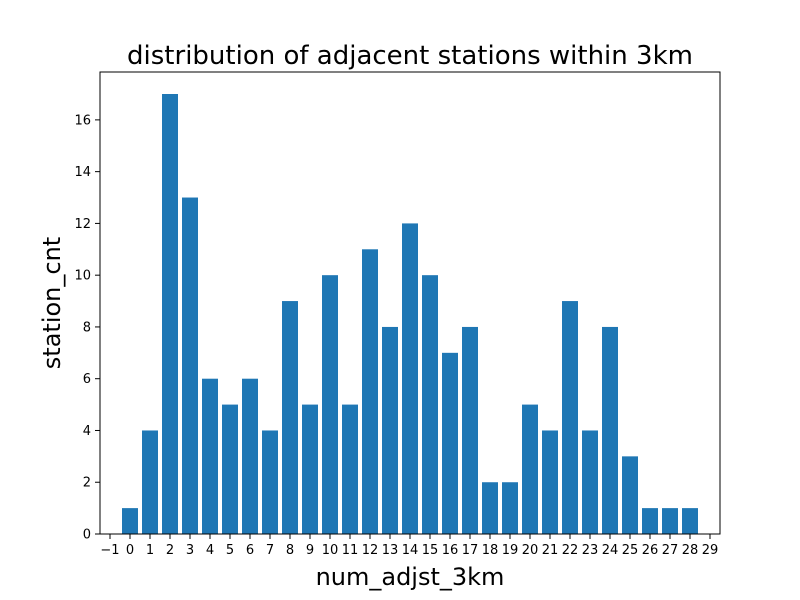  I want to click on x-tick-label: 23, so click(590, 550).